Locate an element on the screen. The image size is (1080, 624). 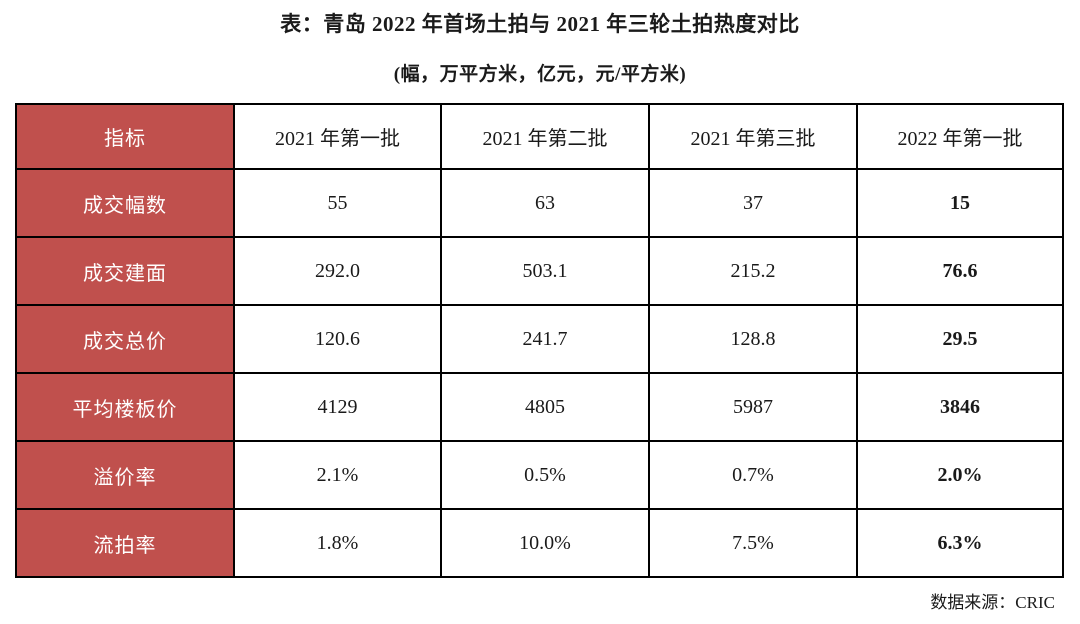
column-header-2022-batch1: 2022 年第一批 is located at coordinates (960, 136).